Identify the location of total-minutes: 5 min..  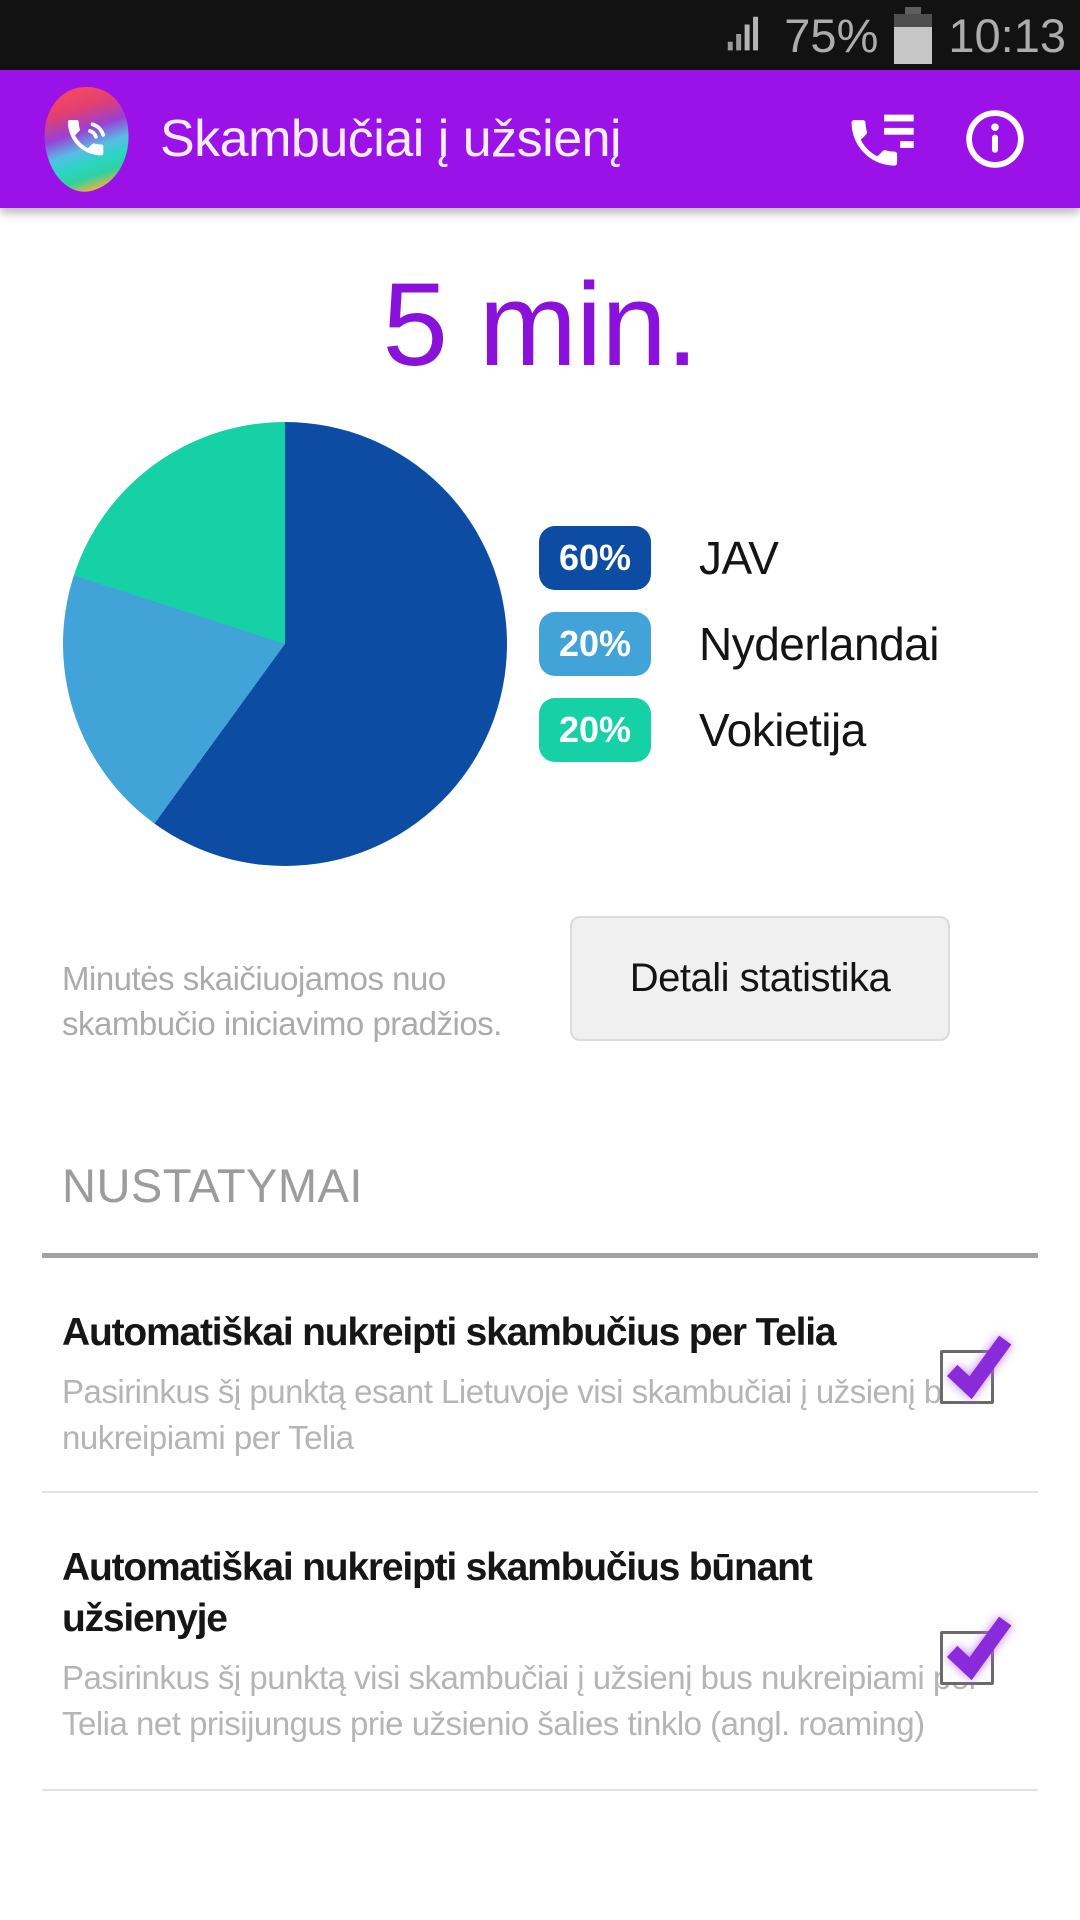
(540, 325).